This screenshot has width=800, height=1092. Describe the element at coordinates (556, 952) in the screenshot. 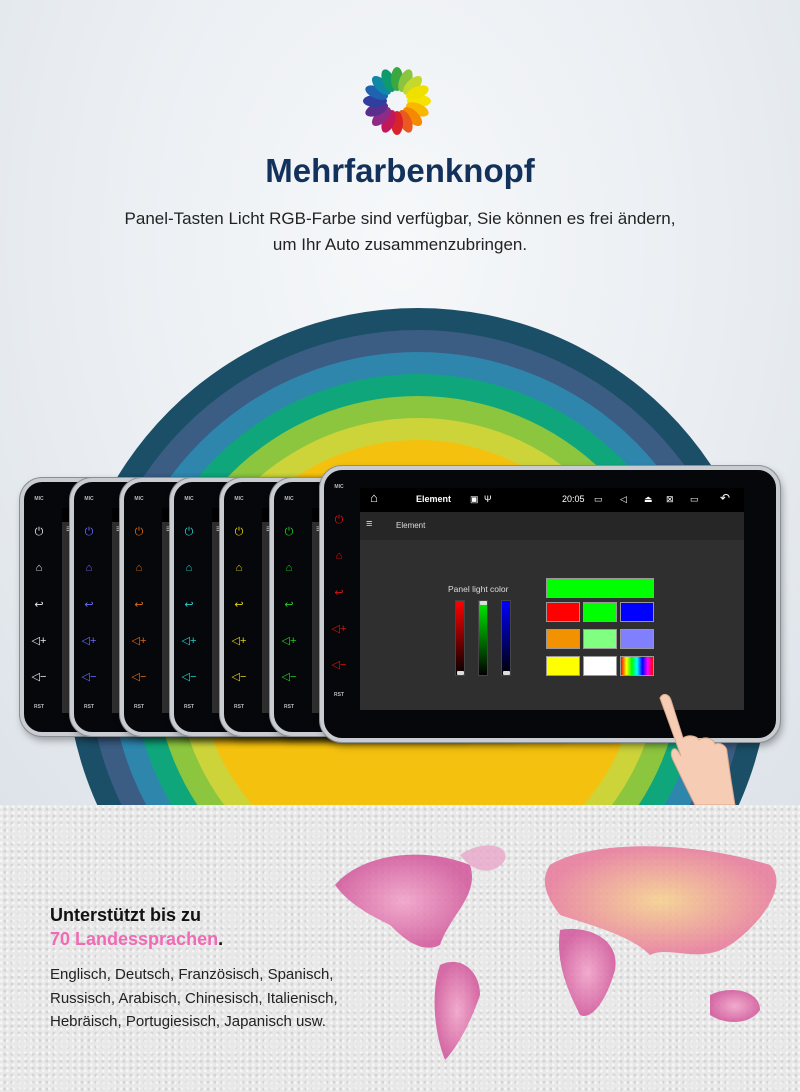

I see `world-map-image` at that location.